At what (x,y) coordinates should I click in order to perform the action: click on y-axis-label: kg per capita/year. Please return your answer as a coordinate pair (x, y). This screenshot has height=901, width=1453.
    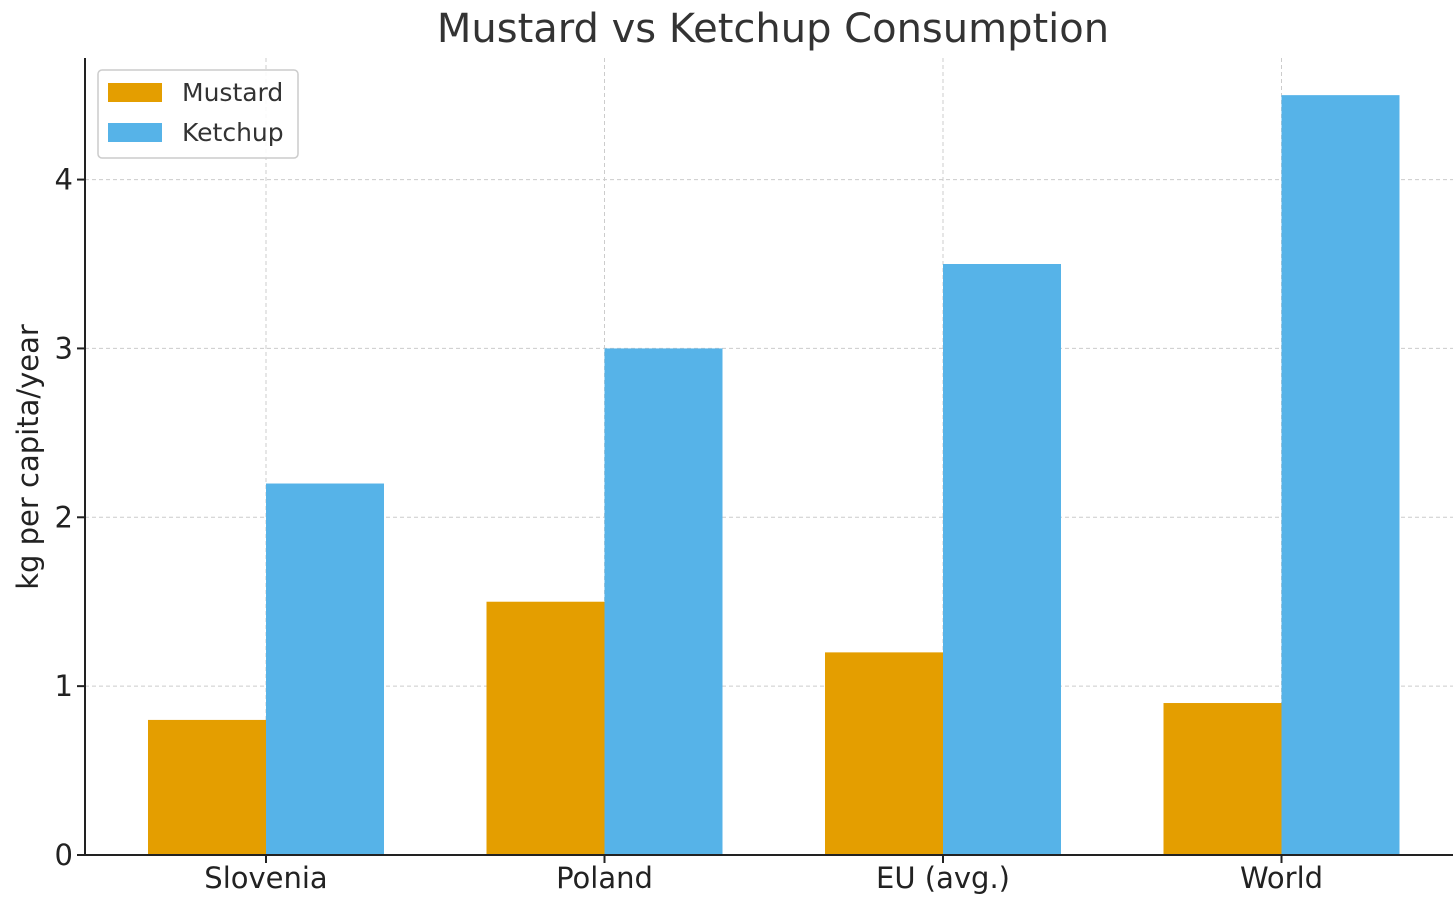
    Looking at the image, I should click on (28, 457).